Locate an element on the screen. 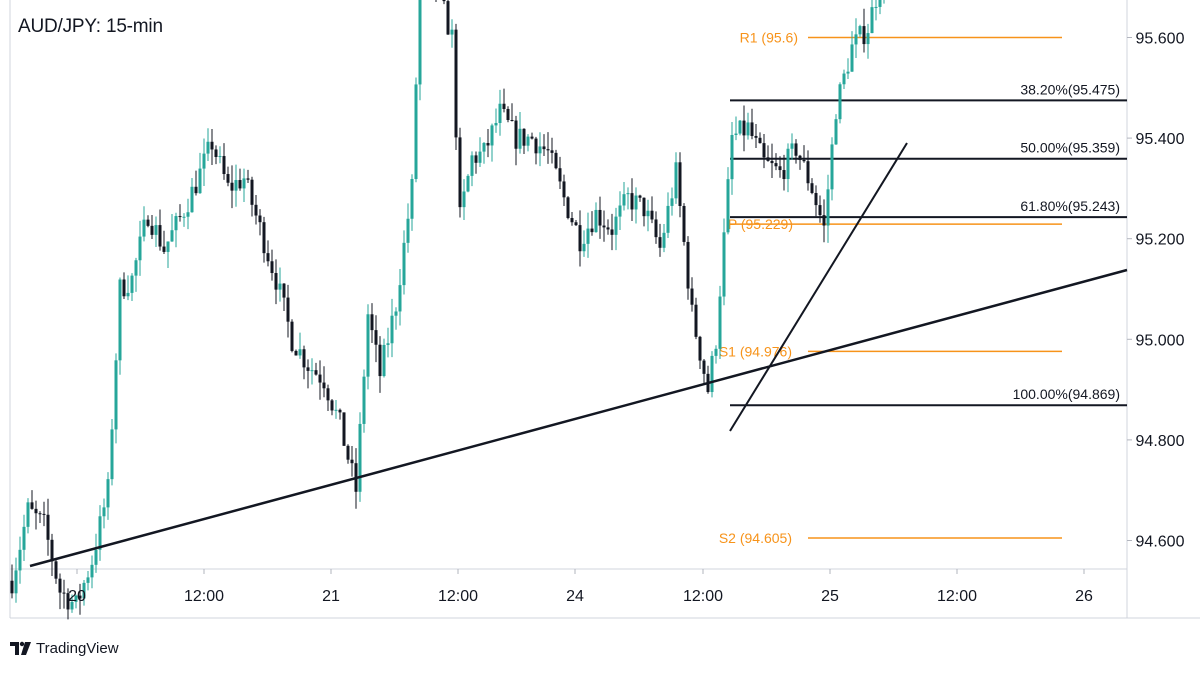  fib-level-label: 100.00%(94.869) is located at coordinates (1066, 394).